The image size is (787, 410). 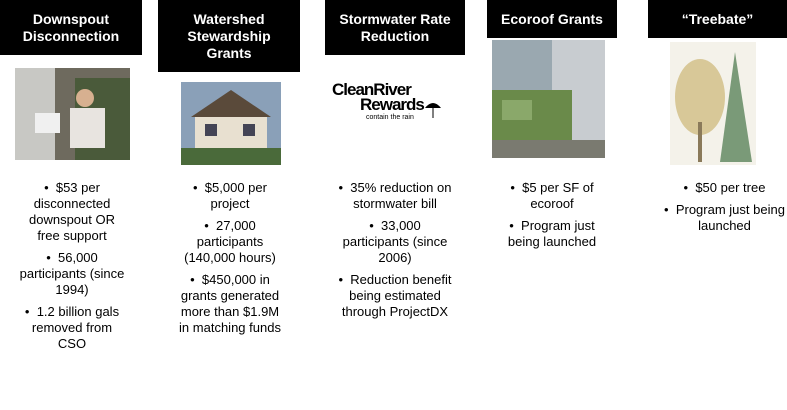 What do you see at coordinates (372, 89) in the screenshot?
I see `logo-line1: CleanRiver` at bounding box center [372, 89].